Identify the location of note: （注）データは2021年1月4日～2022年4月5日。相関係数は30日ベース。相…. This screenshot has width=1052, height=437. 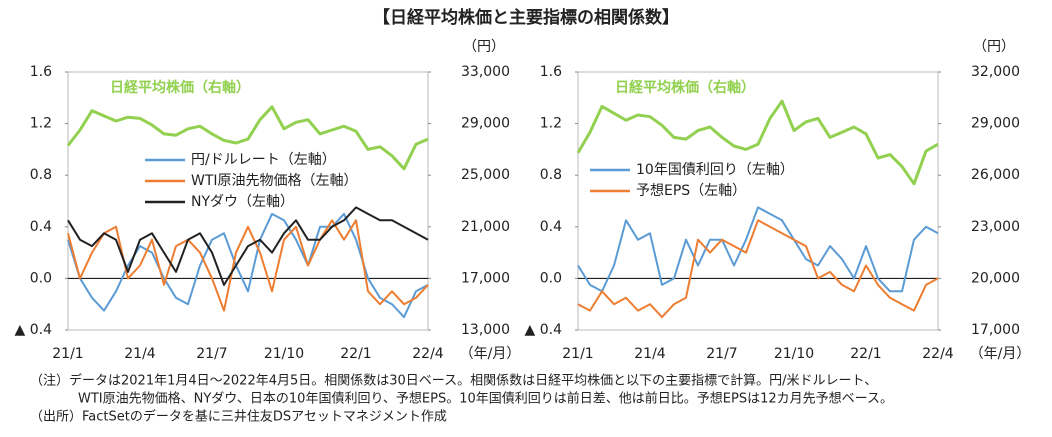
(453, 381).